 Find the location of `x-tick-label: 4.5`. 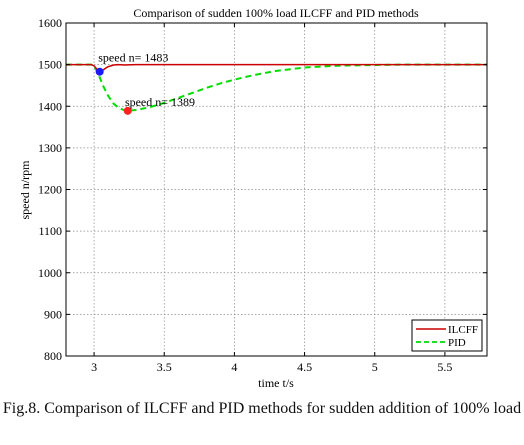

x-tick-label: 4.5 is located at coordinates (304, 367).